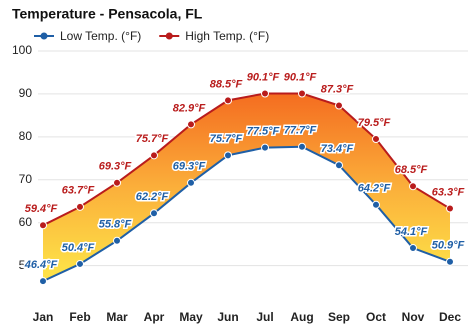  Describe the element at coordinates (411, 170) in the screenshot. I see `value-label: 68.5°F` at that location.